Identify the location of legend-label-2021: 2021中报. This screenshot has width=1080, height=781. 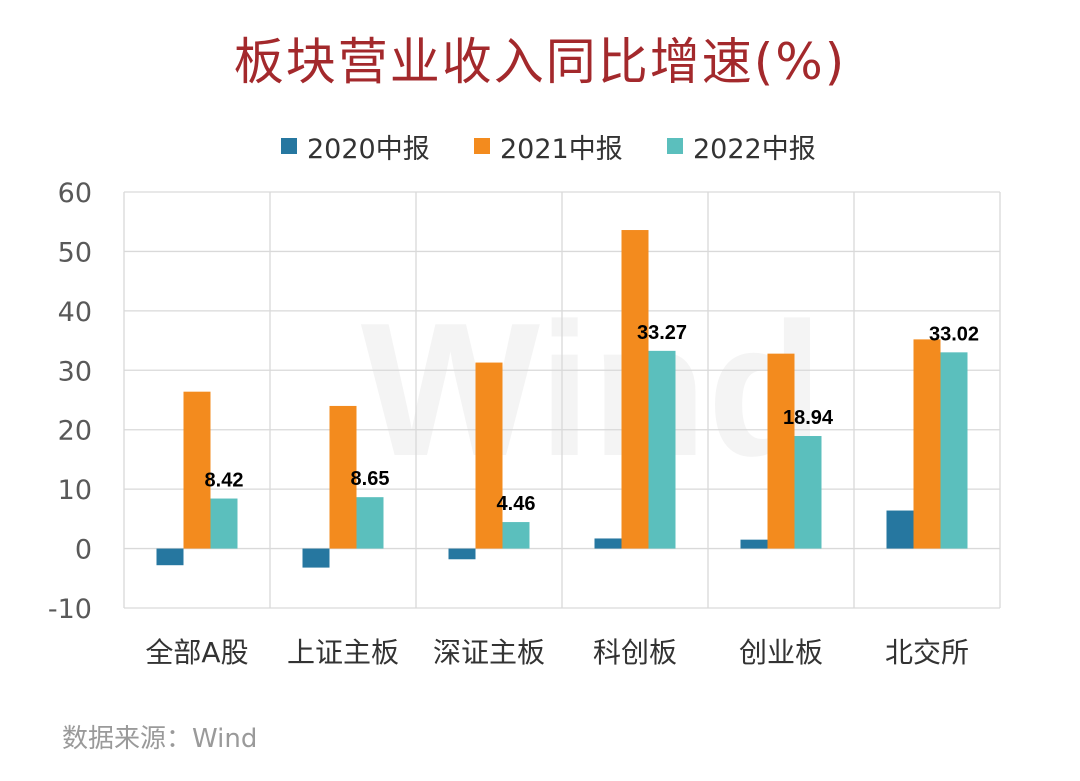
(561, 149).